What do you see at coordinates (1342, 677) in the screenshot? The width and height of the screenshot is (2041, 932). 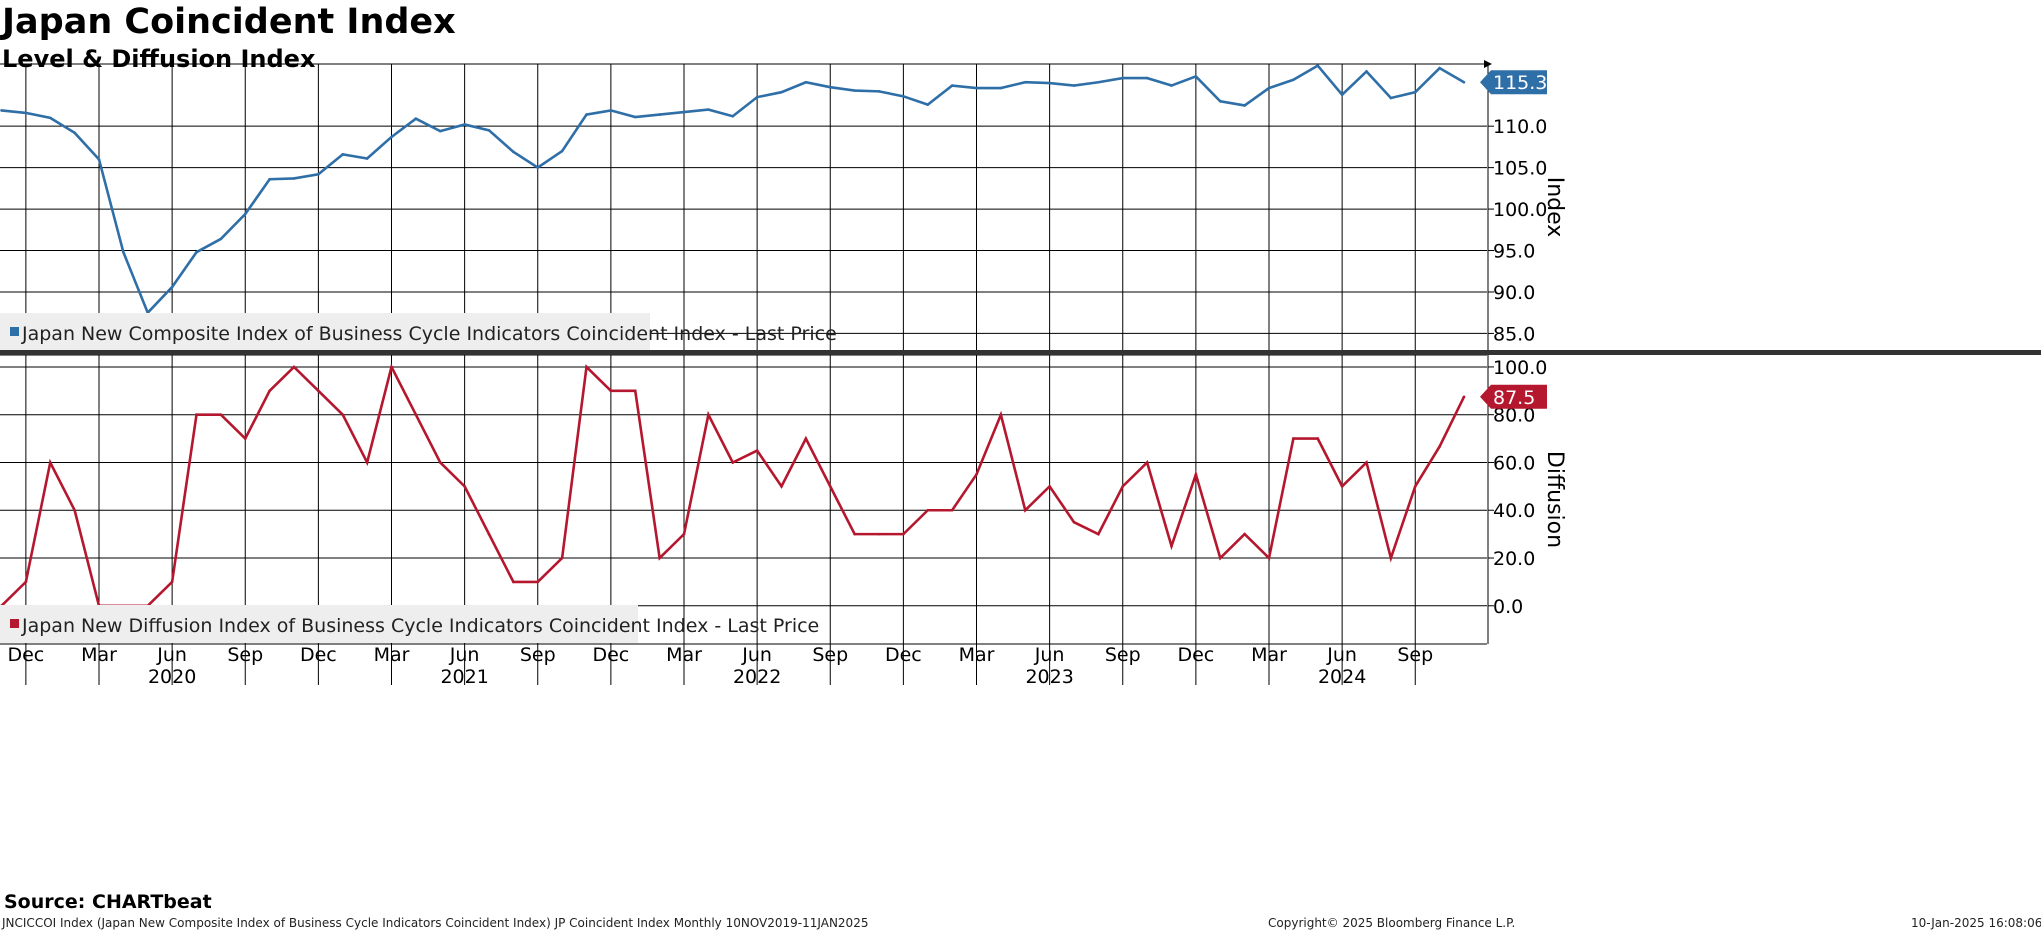 I see `x-year-label: 2024` at bounding box center [1342, 677].